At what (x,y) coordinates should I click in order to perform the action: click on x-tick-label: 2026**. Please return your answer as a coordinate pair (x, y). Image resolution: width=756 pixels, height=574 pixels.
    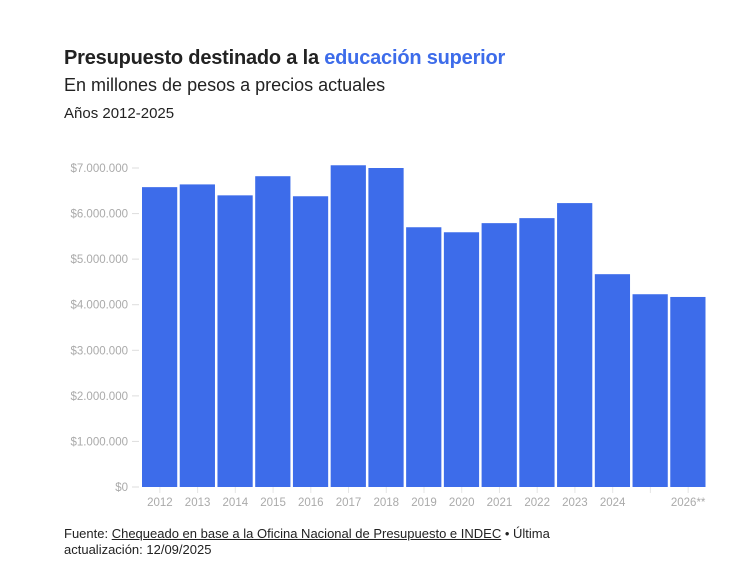
    Looking at the image, I should click on (688, 503).